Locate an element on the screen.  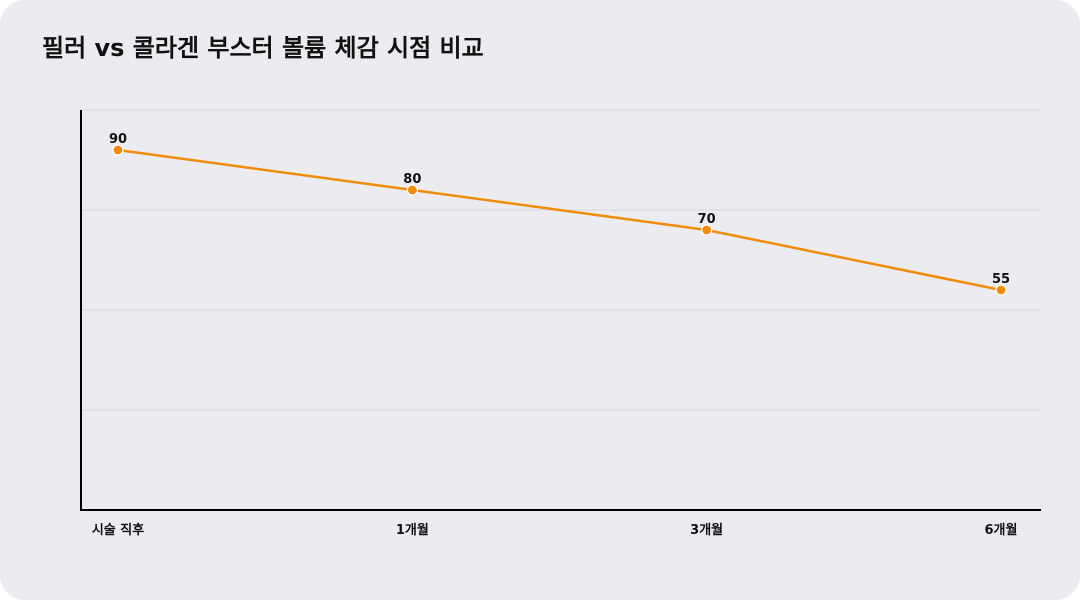
data-label: 55 is located at coordinates (1001, 279).